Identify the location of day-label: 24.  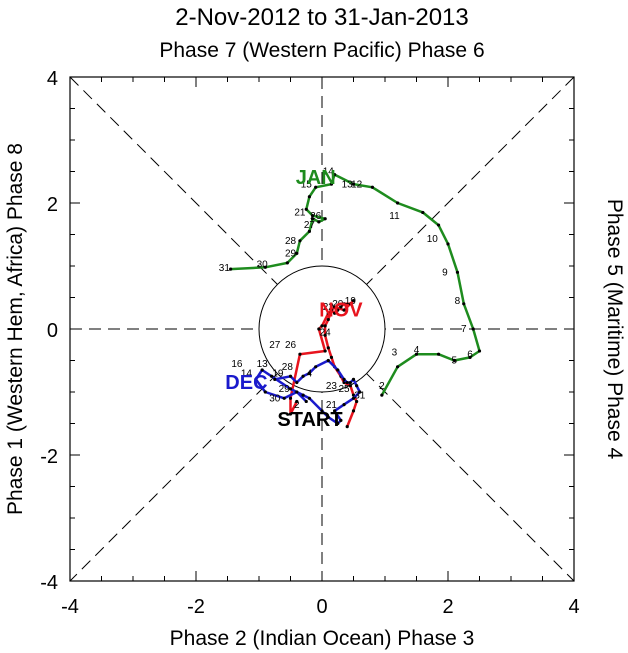
(326, 332).